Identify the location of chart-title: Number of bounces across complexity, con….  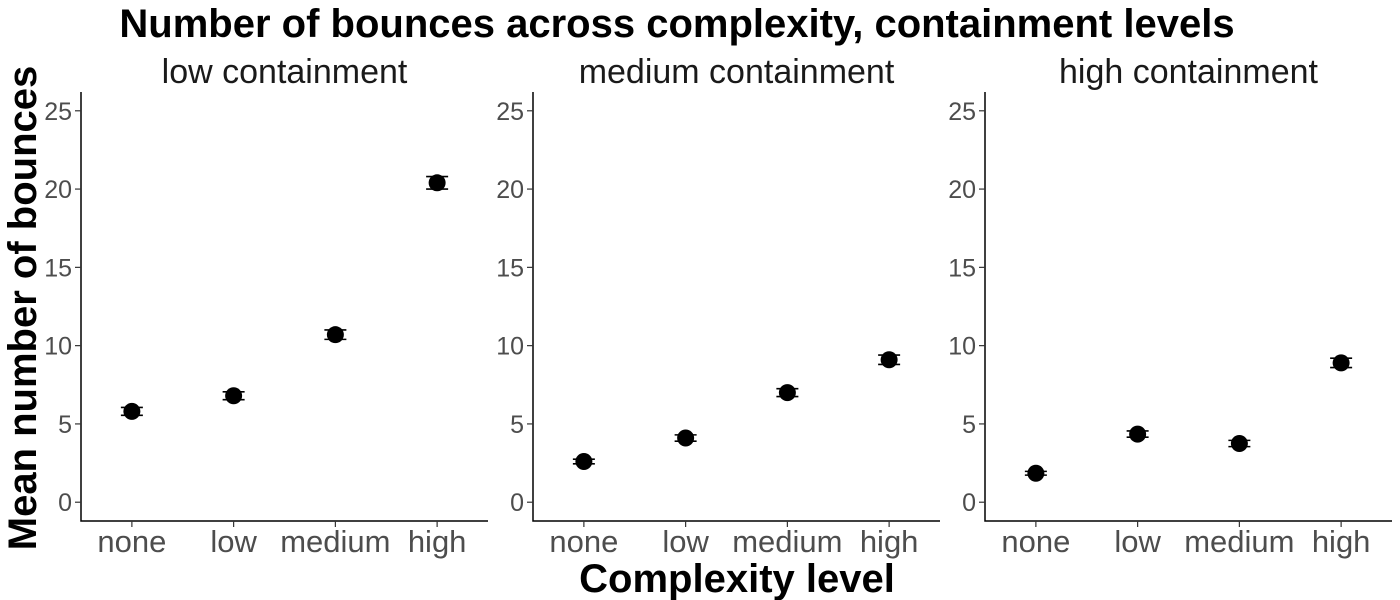
(676, 24).